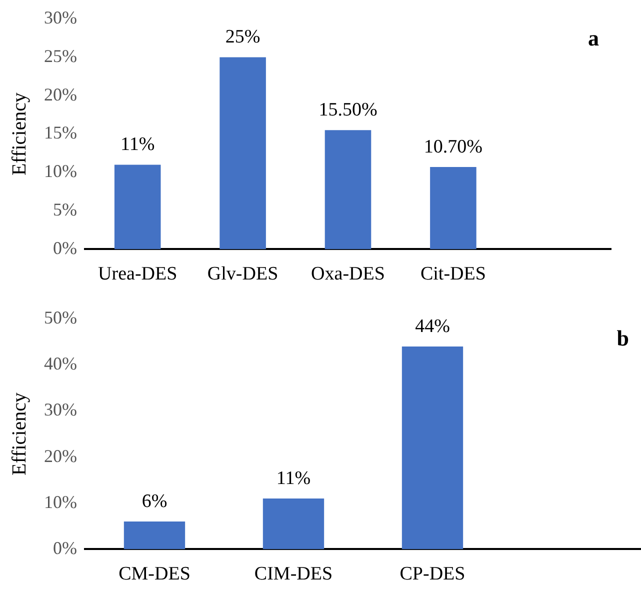 This screenshot has height=601, width=641. Describe the element at coordinates (348, 274) in the screenshot. I see `x-tick-label: Oxa-DES` at that location.